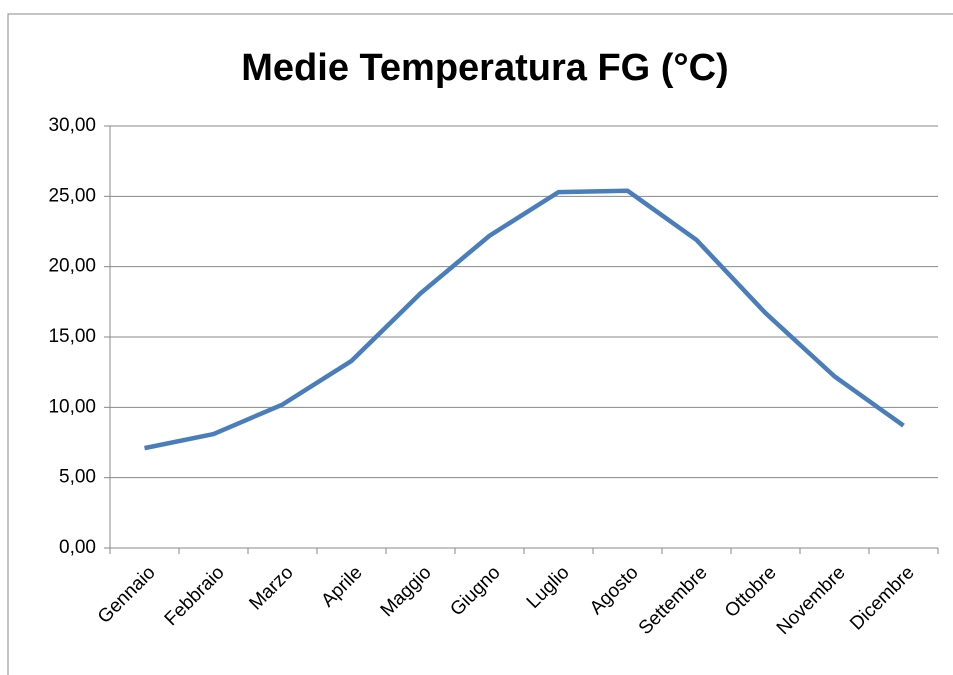  Describe the element at coordinates (271, 588) in the screenshot. I see `x-tick-label: Marzo` at that location.